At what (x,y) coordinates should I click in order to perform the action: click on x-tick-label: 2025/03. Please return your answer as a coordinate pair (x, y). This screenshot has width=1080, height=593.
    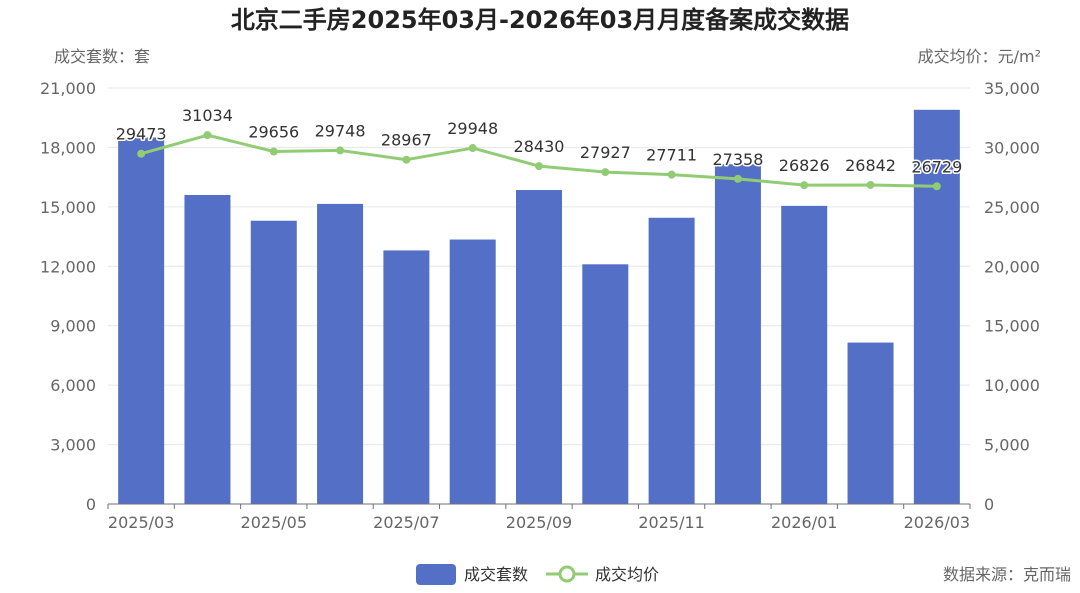
    Looking at the image, I should click on (141, 522).